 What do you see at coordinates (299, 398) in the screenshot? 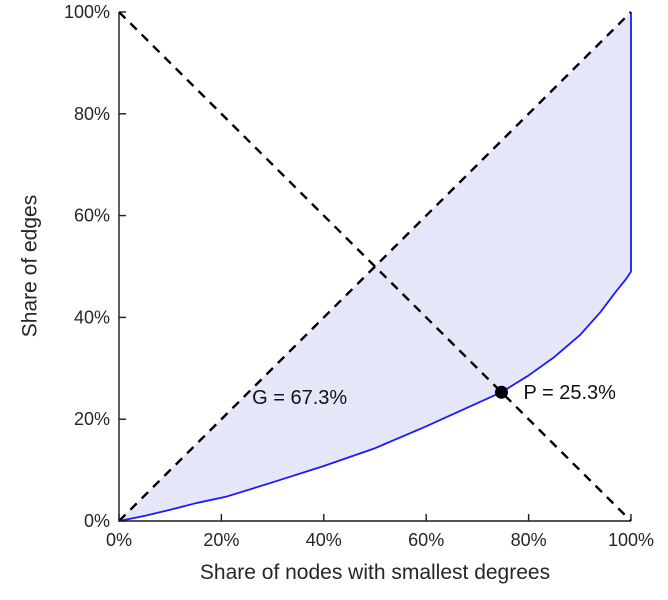
I see `annotation-gini: G = 67.3%` at bounding box center [299, 398].